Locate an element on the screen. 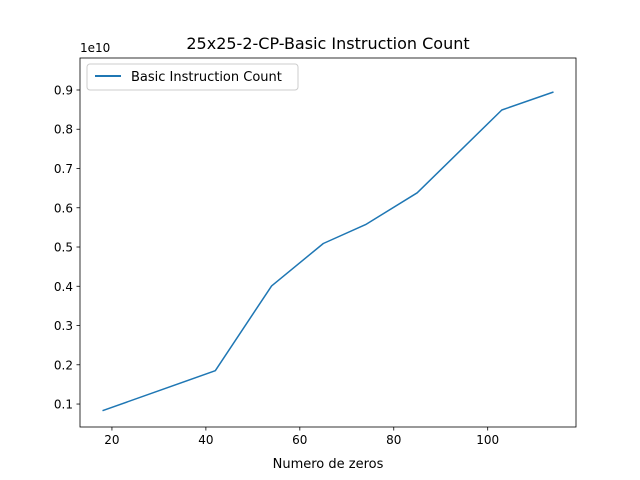 The height and width of the screenshot is (480, 640). y-tick-label: 0.4 is located at coordinates (63, 287).